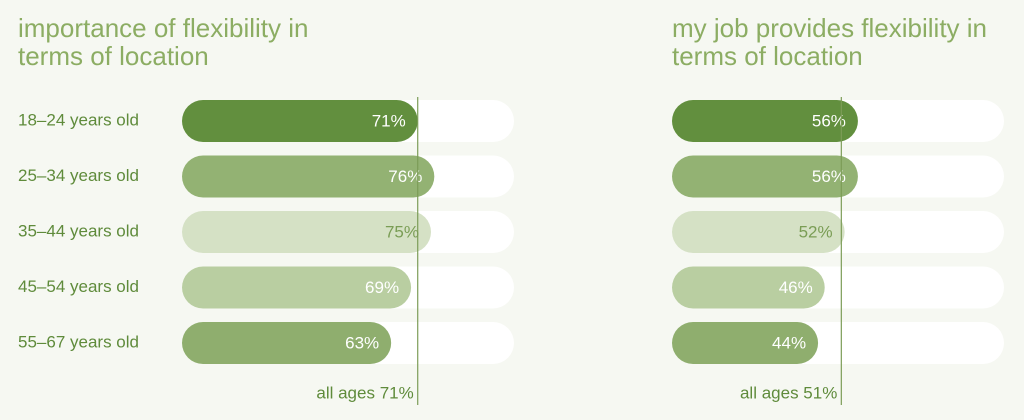 The height and width of the screenshot is (420, 1024). Describe the element at coordinates (78, 119) in the screenshot. I see `category-label: 18–24 years old` at that location.